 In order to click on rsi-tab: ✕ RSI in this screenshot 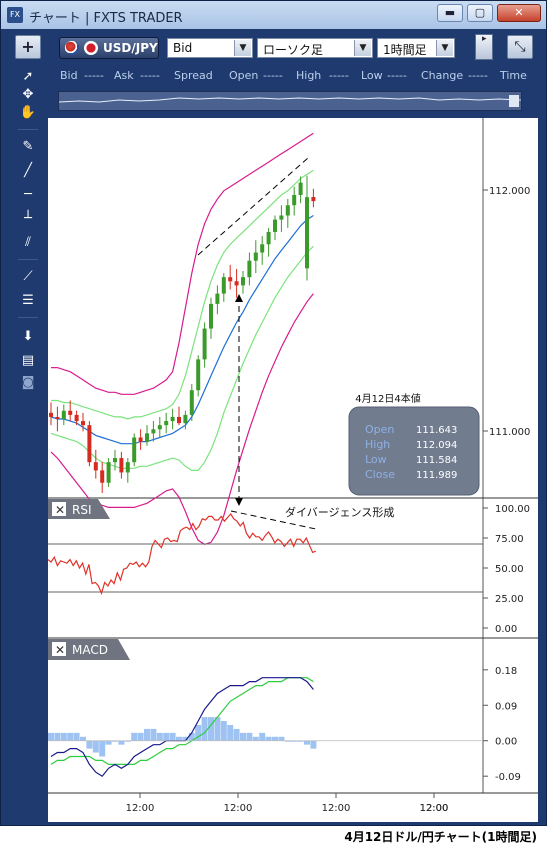, I will do `click(79, 509)`.